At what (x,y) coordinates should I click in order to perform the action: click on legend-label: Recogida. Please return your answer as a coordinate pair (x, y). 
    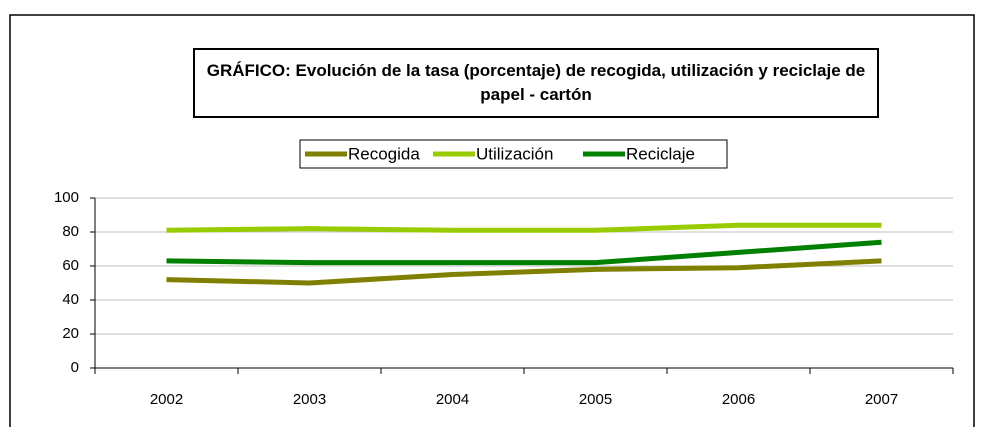
    Looking at the image, I should click on (384, 153).